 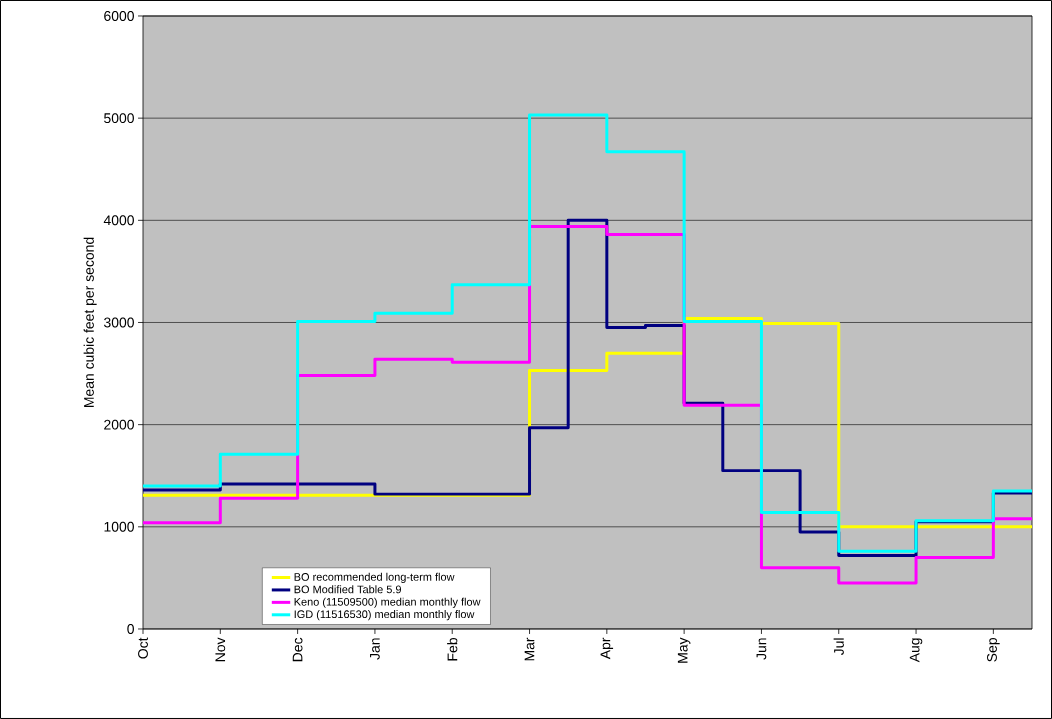 What do you see at coordinates (452, 649) in the screenshot?
I see `x-tick-label: Feb` at bounding box center [452, 649].